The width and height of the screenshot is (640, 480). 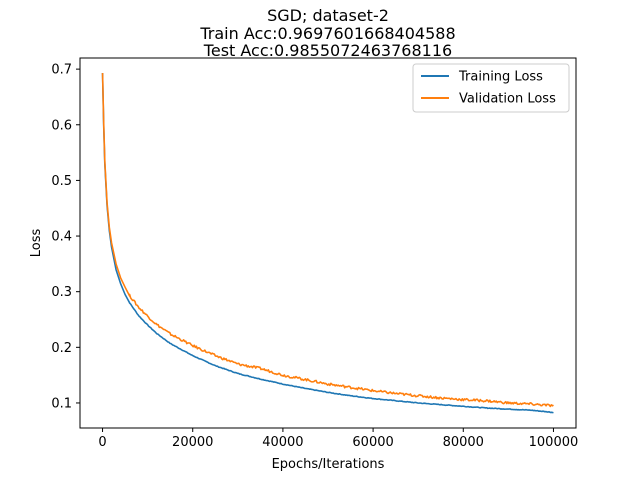 I want to click on y-tick-label: 0.6, so click(x=61, y=125).